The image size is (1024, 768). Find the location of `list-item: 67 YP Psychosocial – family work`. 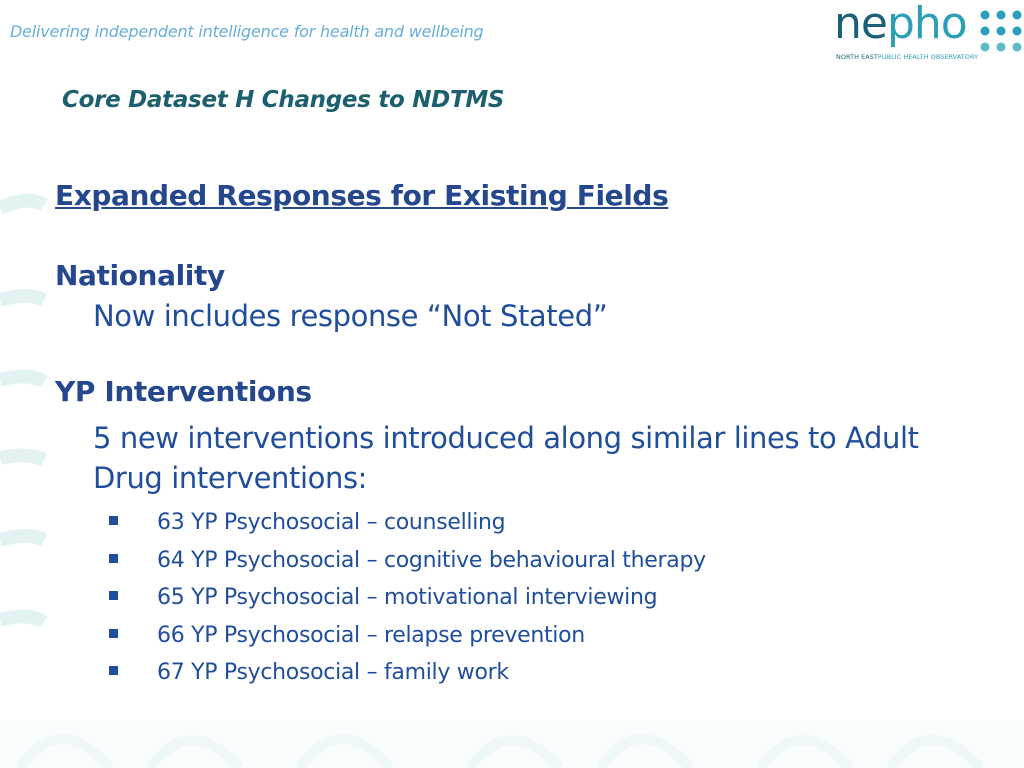

list-item: 67 YP Psychosocial – family work is located at coordinates (525, 673).